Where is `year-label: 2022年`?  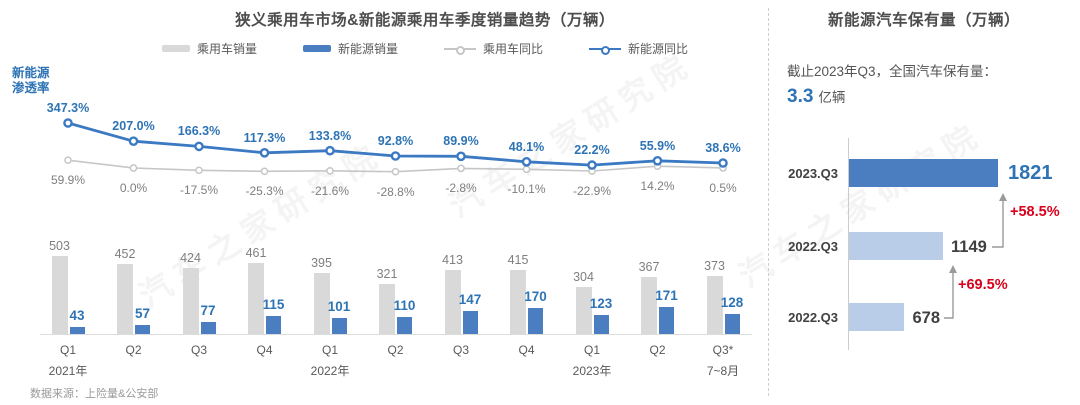 year-label: 2022年 is located at coordinates (330, 371).